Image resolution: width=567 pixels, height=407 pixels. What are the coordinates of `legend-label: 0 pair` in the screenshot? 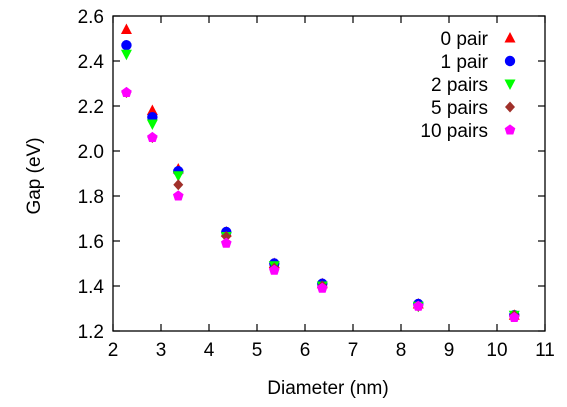 It's located at (464, 39).